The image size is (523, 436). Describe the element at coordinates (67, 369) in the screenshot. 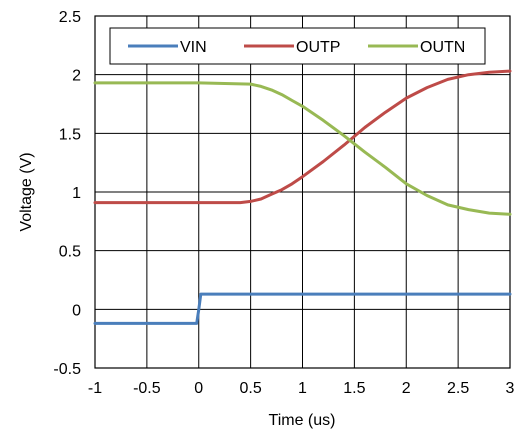

I see `y-tick-label: -0.5` at that location.